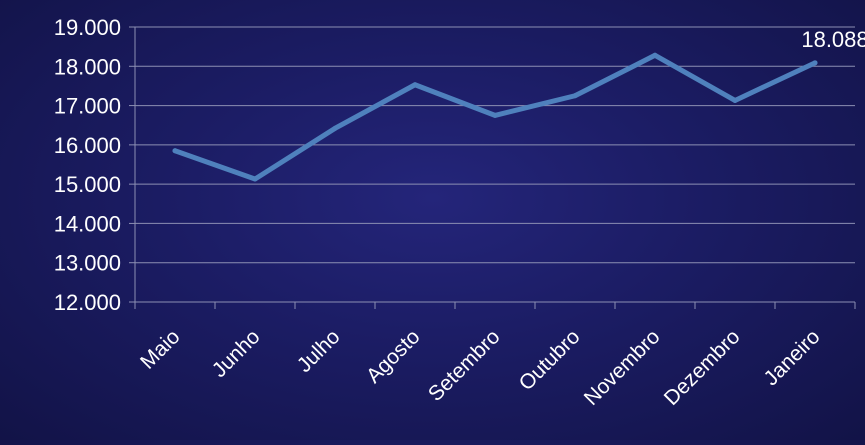 This screenshot has width=865, height=445. I want to click on x-tick-label: Dezembro, so click(702, 367).